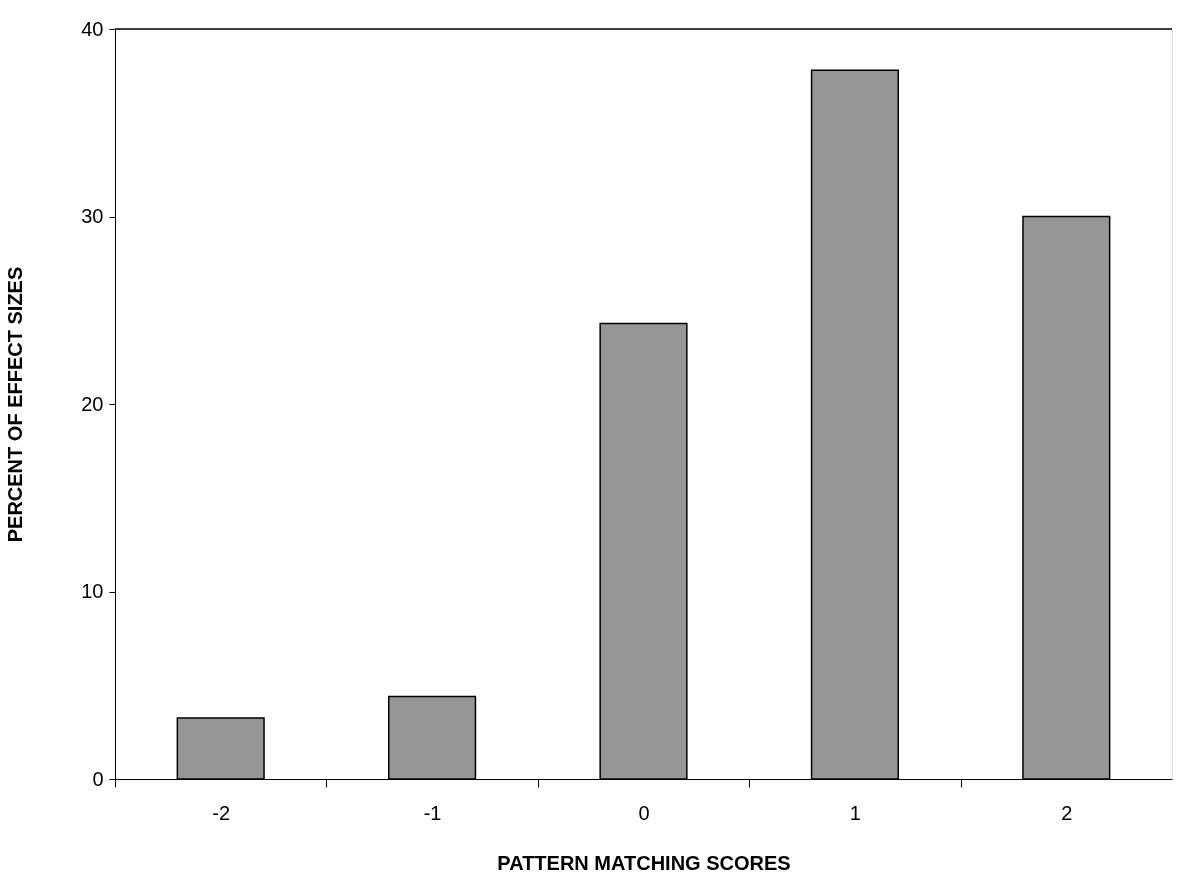 The width and height of the screenshot is (1180, 879). What do you see at coordinates (92, 216) in the screenshot?
I see `y-tick-label: 30` at bounding box center [92, 216].